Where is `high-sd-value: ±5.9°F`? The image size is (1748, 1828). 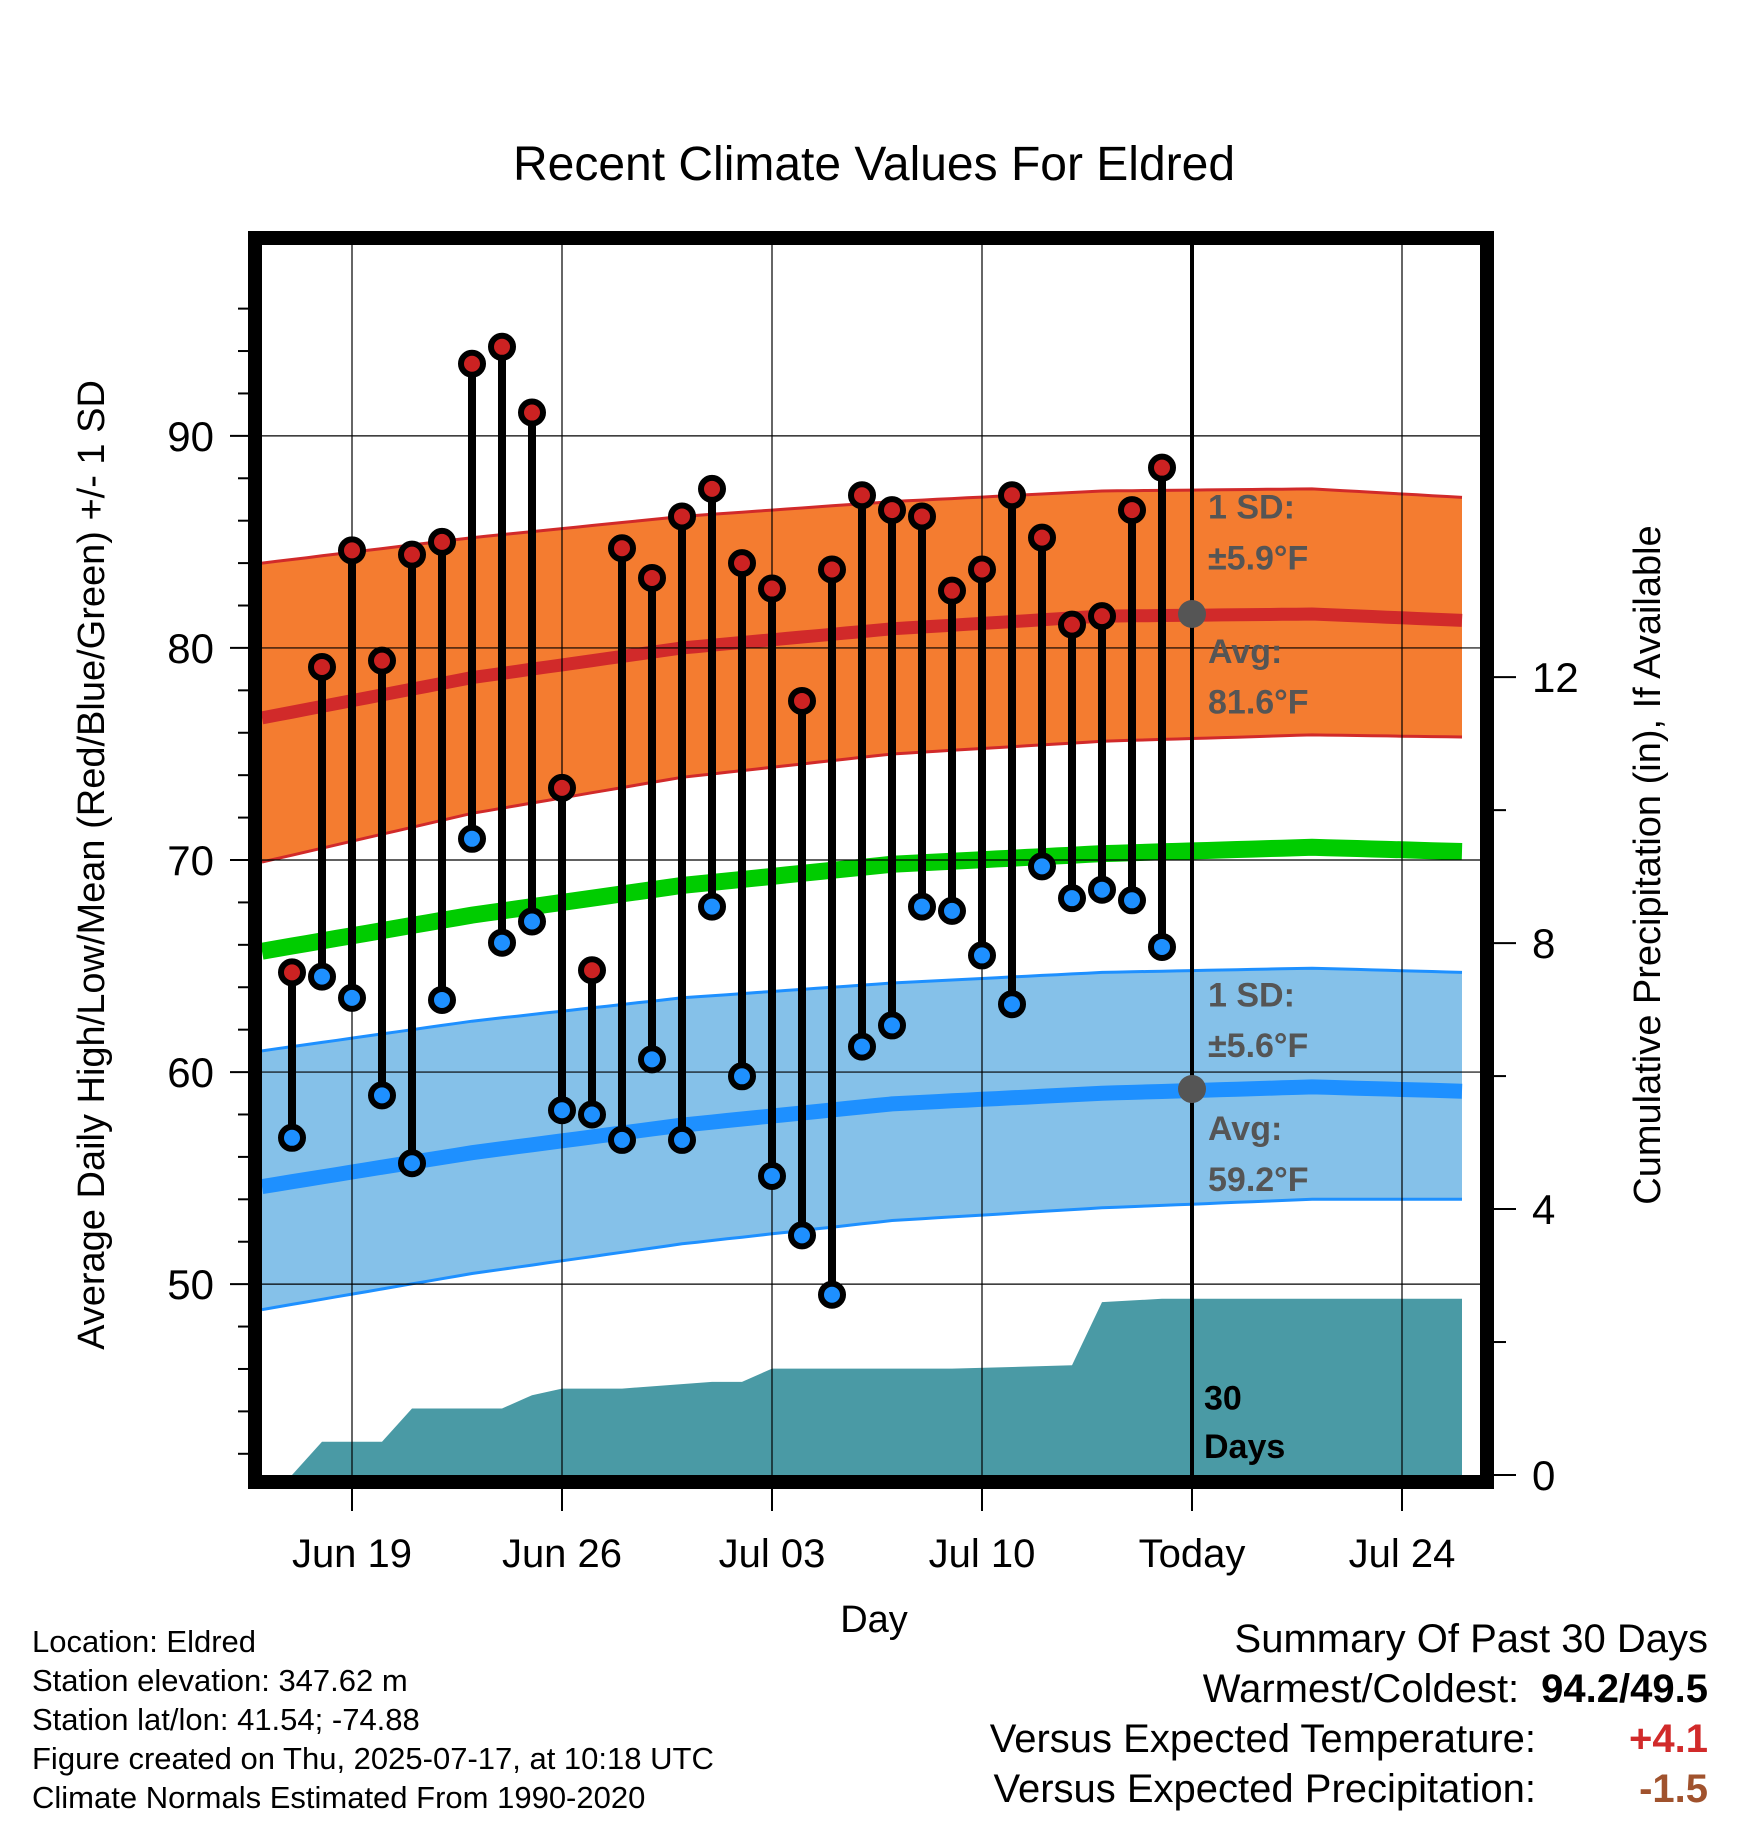
high-sd-value: ±5.9°F is located at coordinates (1258, 558).